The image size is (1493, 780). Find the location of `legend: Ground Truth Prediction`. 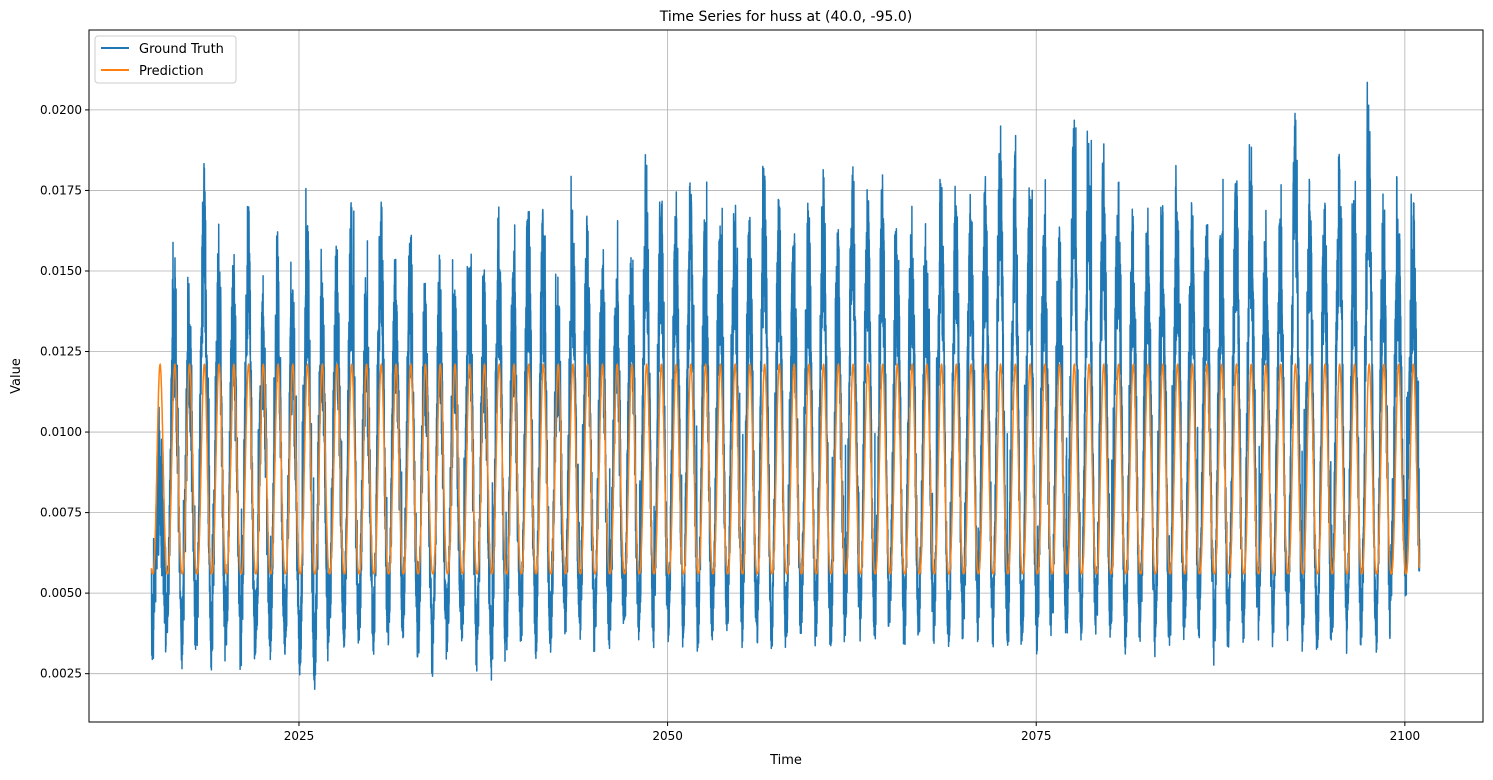

legend: Ground Truth Prediction is located at coordinates (165, 59).